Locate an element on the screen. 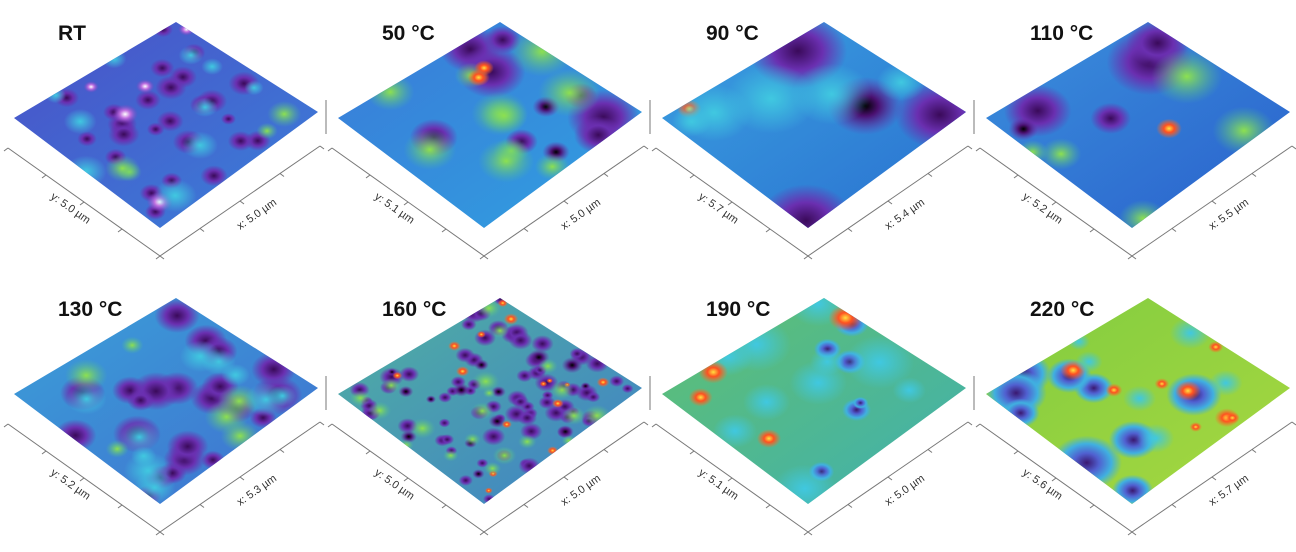 The height and width of the screenshot is (552, 1296). y-axis-label: y: 5.0 µm is located at coordinates (394, 485).